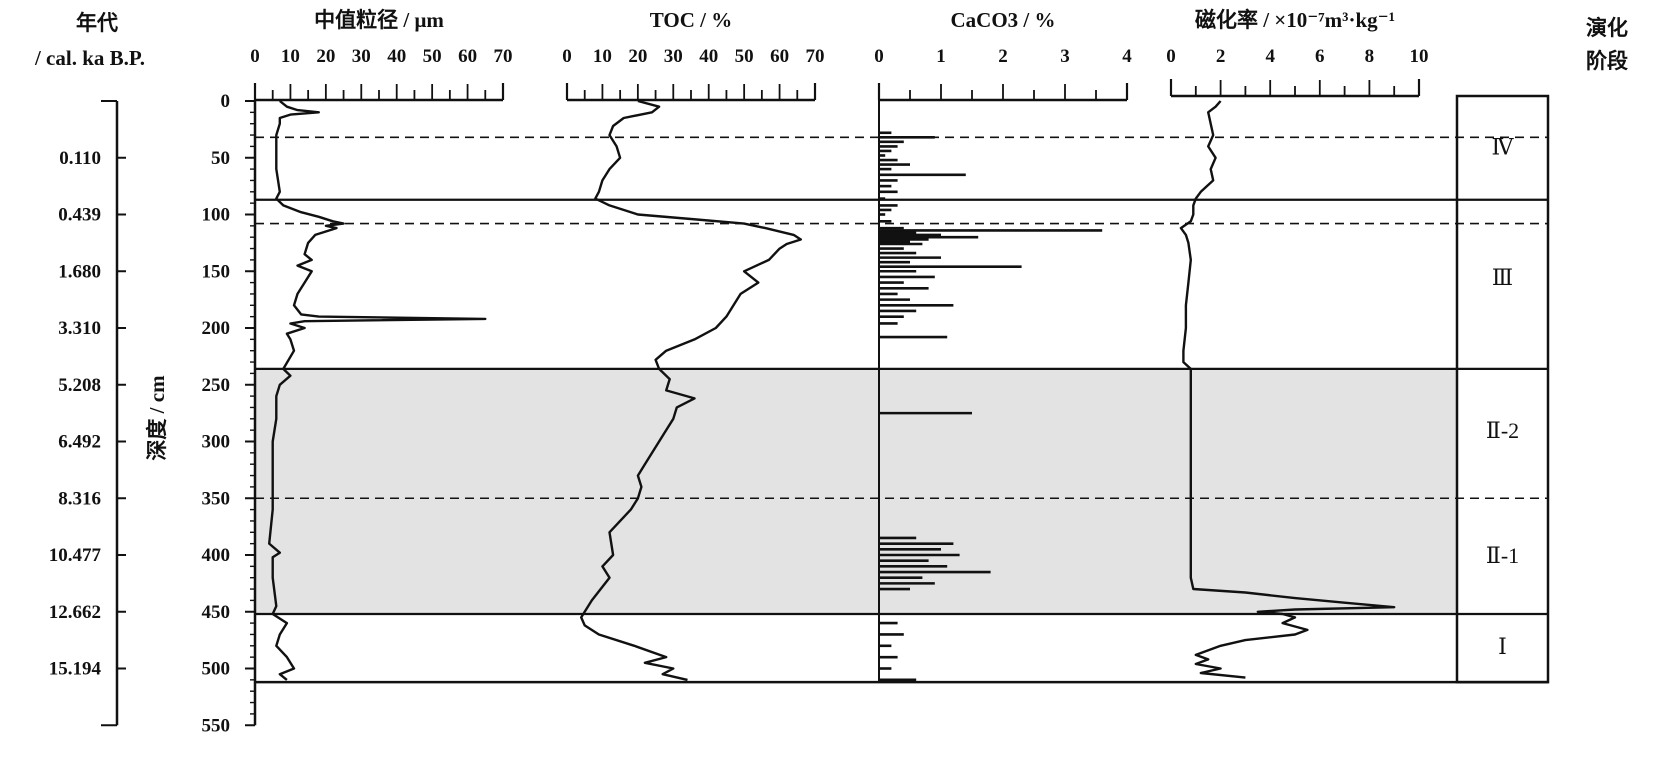 The height and width of the screenshot is (783, 1654). I want to click on depth-tick-label: 0, so click(226, 101).